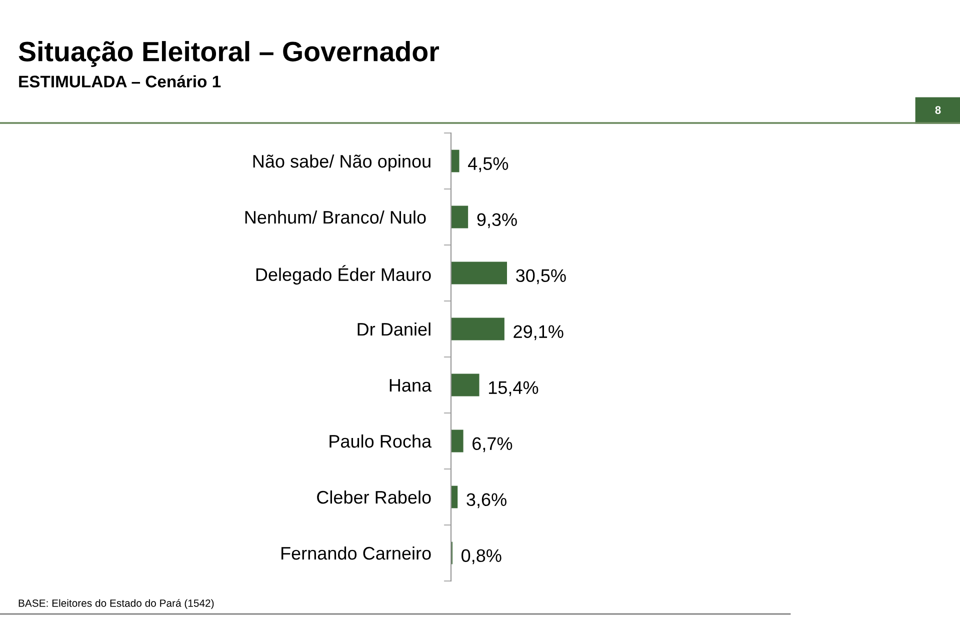 This screenshot has height=617, width=960. Describe the element at coordinates (541, 276) in the screenshot. I see `data-label: 30,5%` at that location.